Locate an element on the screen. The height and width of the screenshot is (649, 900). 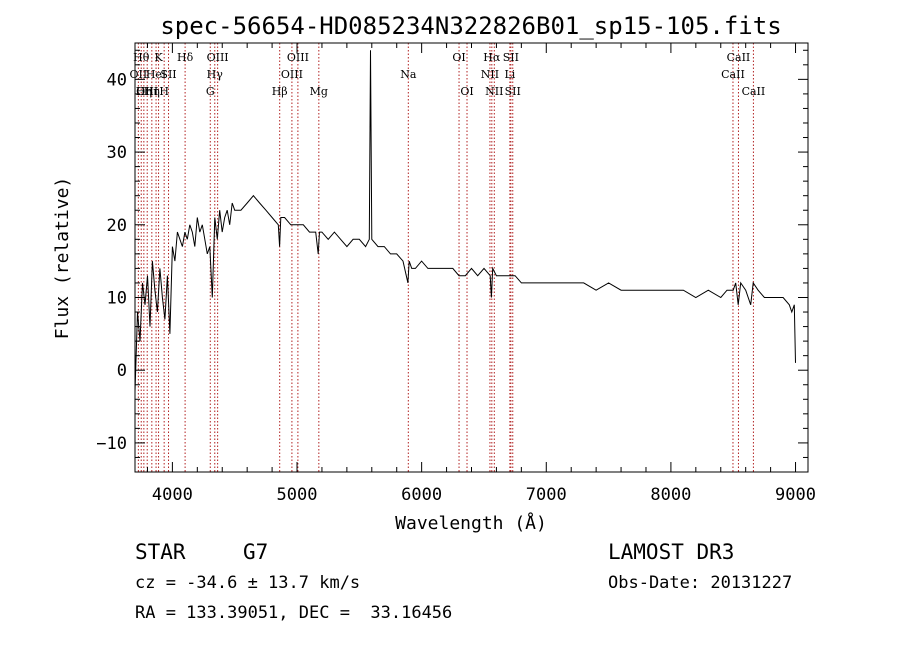
x-tick-label: 5000 is located at coordinates (297, 495).